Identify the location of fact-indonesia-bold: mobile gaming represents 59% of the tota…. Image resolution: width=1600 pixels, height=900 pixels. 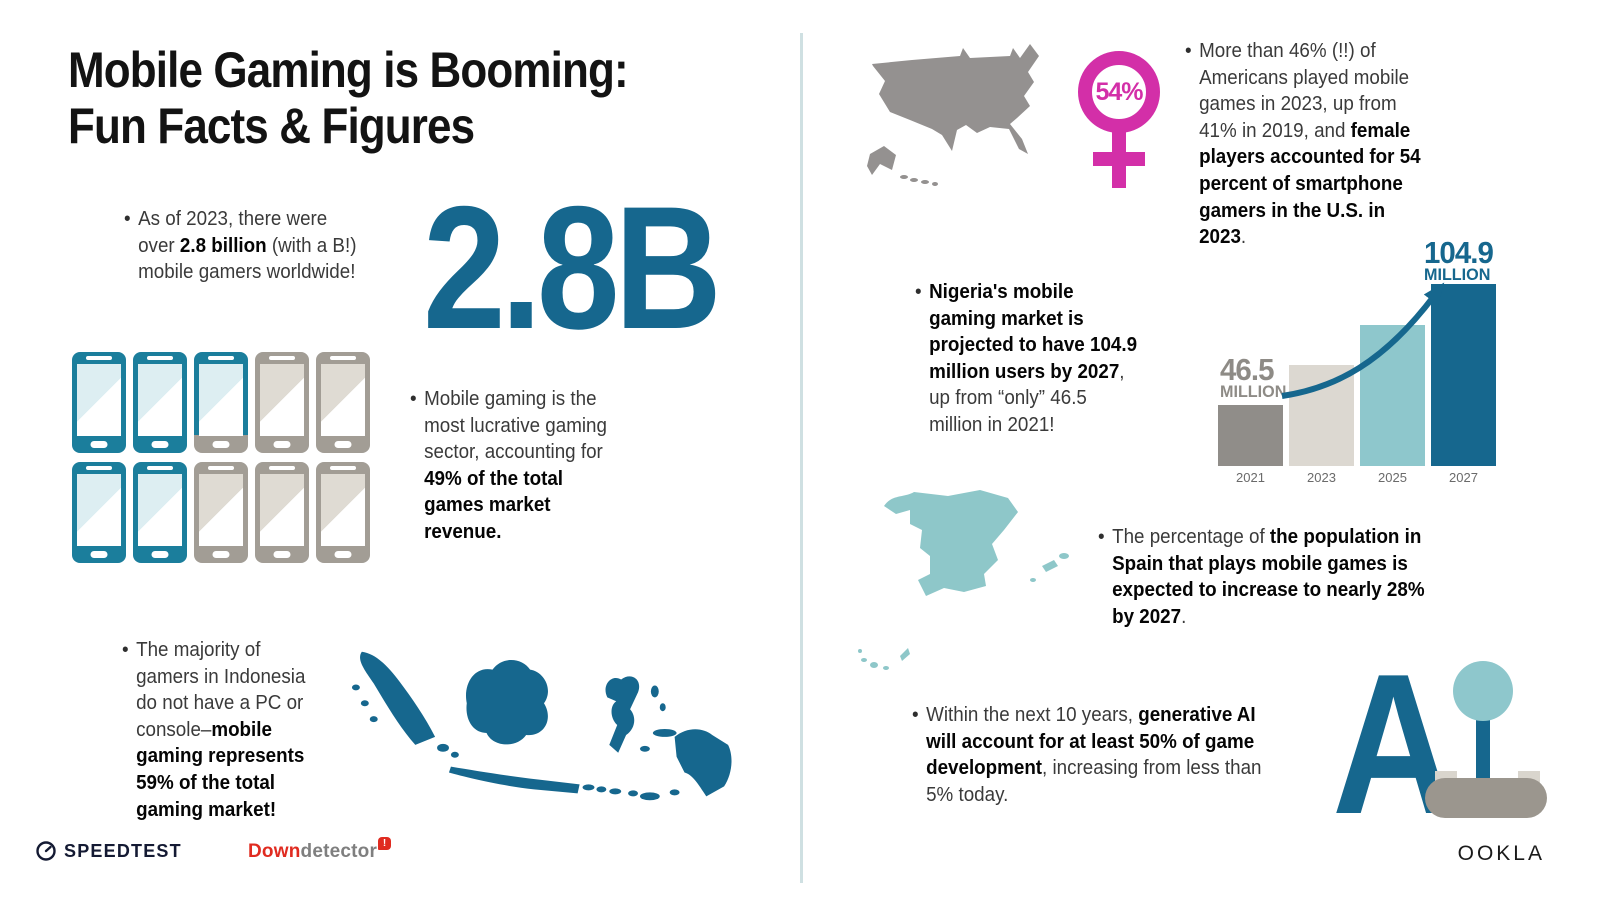
(220, 769).